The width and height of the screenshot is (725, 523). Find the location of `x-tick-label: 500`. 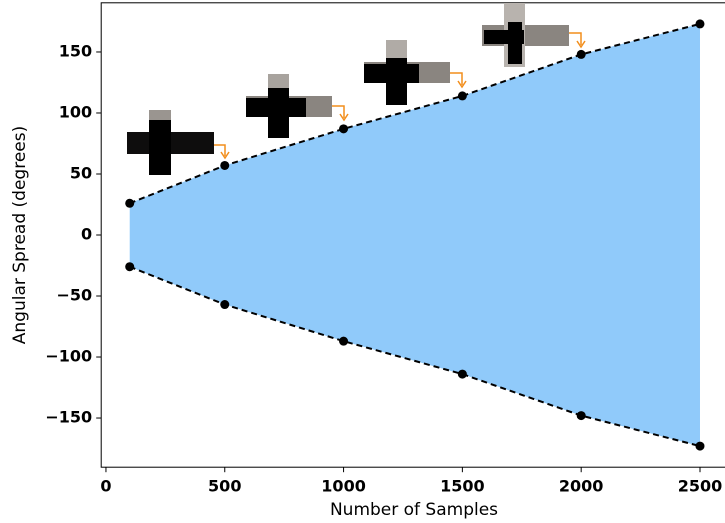

x-tick-label: 500 is located at coordinates (224, 486).